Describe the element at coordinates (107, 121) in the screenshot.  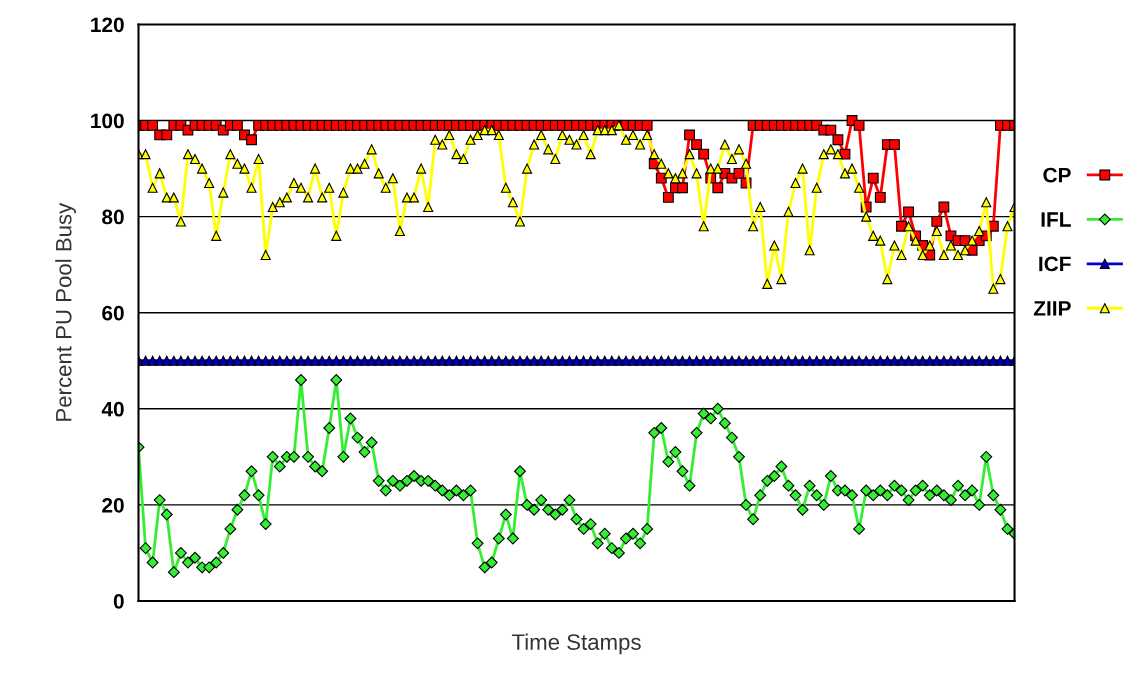
I see `y-tick-label: 100` at that location.